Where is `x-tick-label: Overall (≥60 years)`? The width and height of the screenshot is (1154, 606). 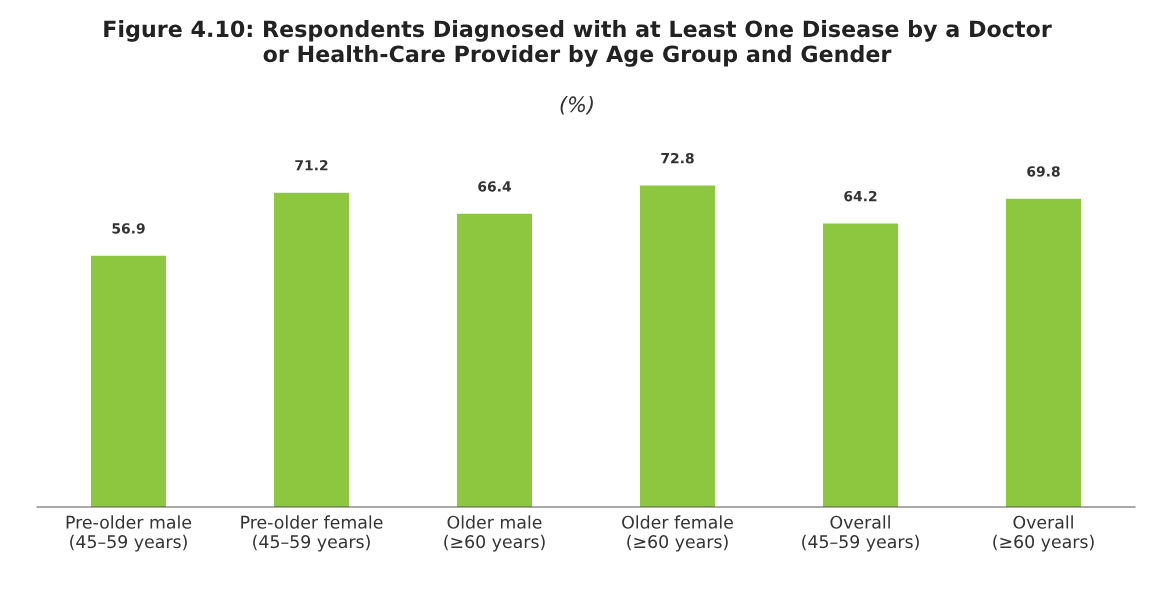 x-tick-label: Overall (≥60 years) is located at coordinates (1043, 533).